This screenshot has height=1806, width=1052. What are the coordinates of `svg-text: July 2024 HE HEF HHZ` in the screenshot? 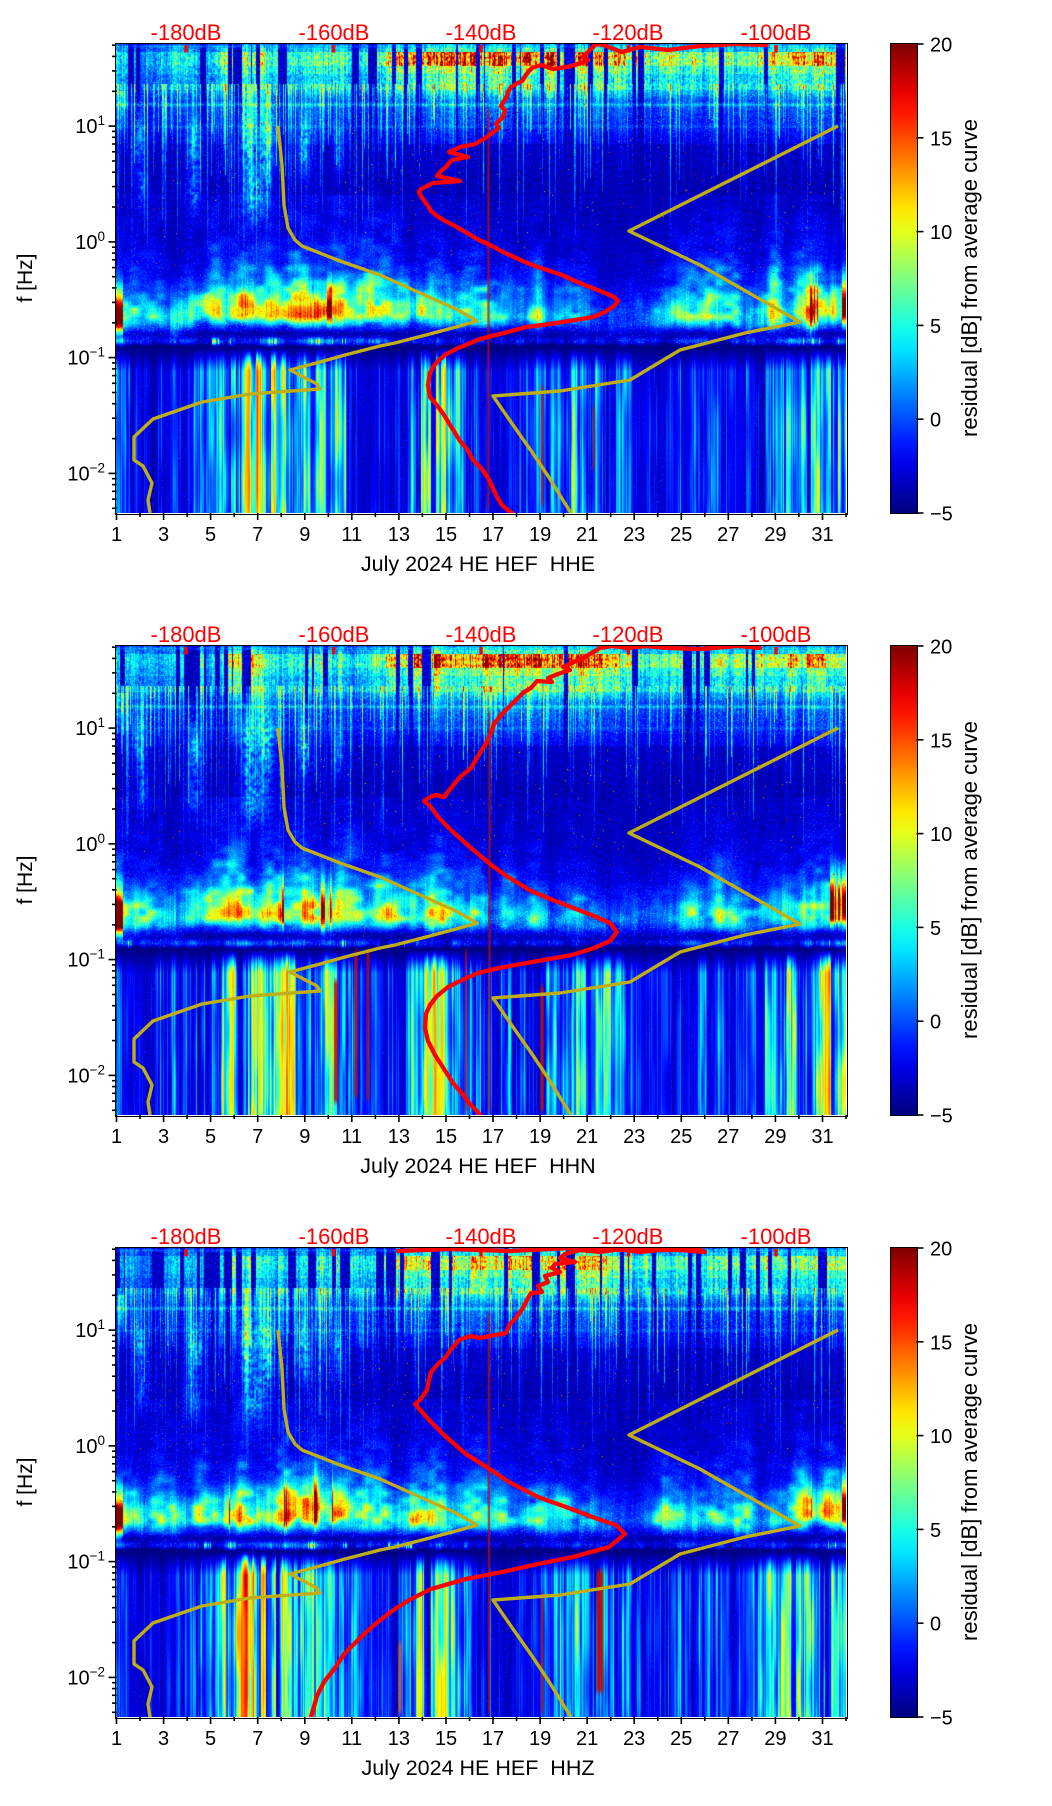 It's located at (478, 1768).